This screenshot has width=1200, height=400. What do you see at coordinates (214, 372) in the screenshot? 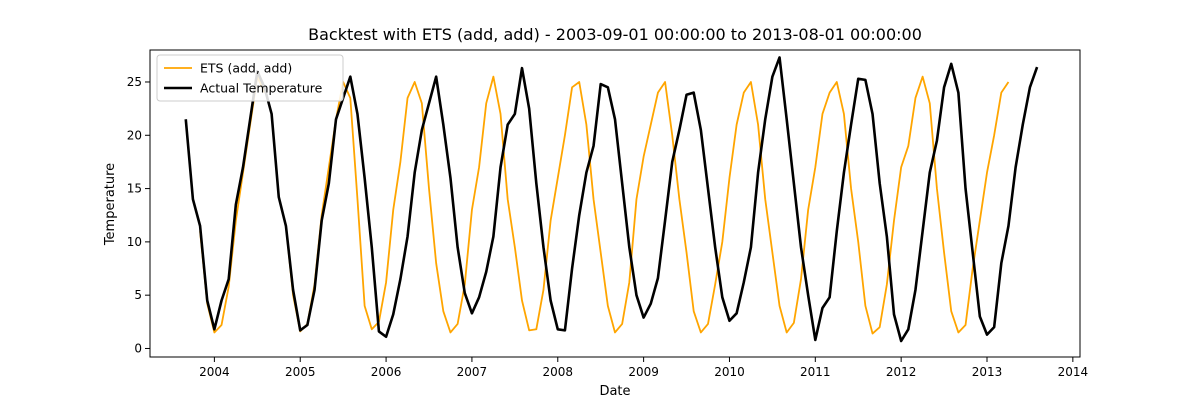
I see `x-tick-label: 2004` at bounding box center [214, 372].